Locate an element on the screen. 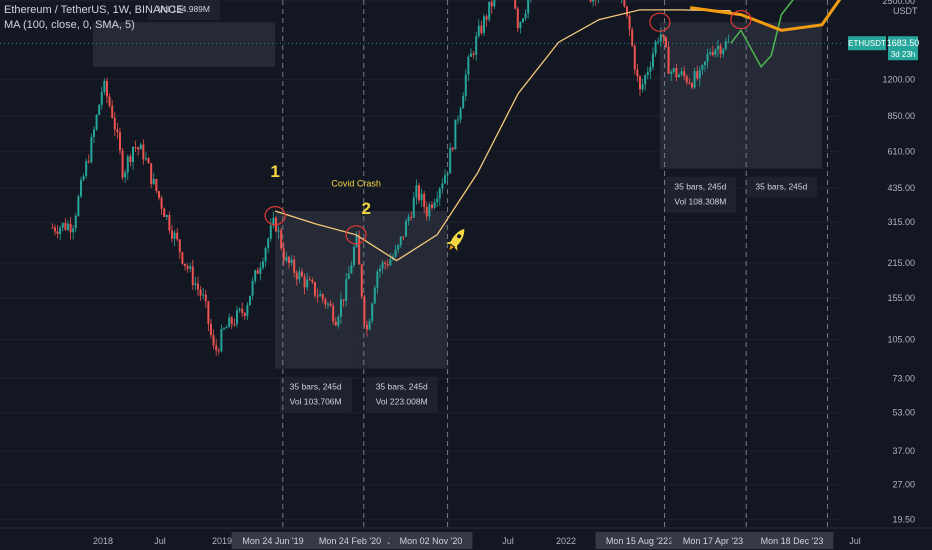  y-tick-label: 850.00 is located at coordinates (901, 116).